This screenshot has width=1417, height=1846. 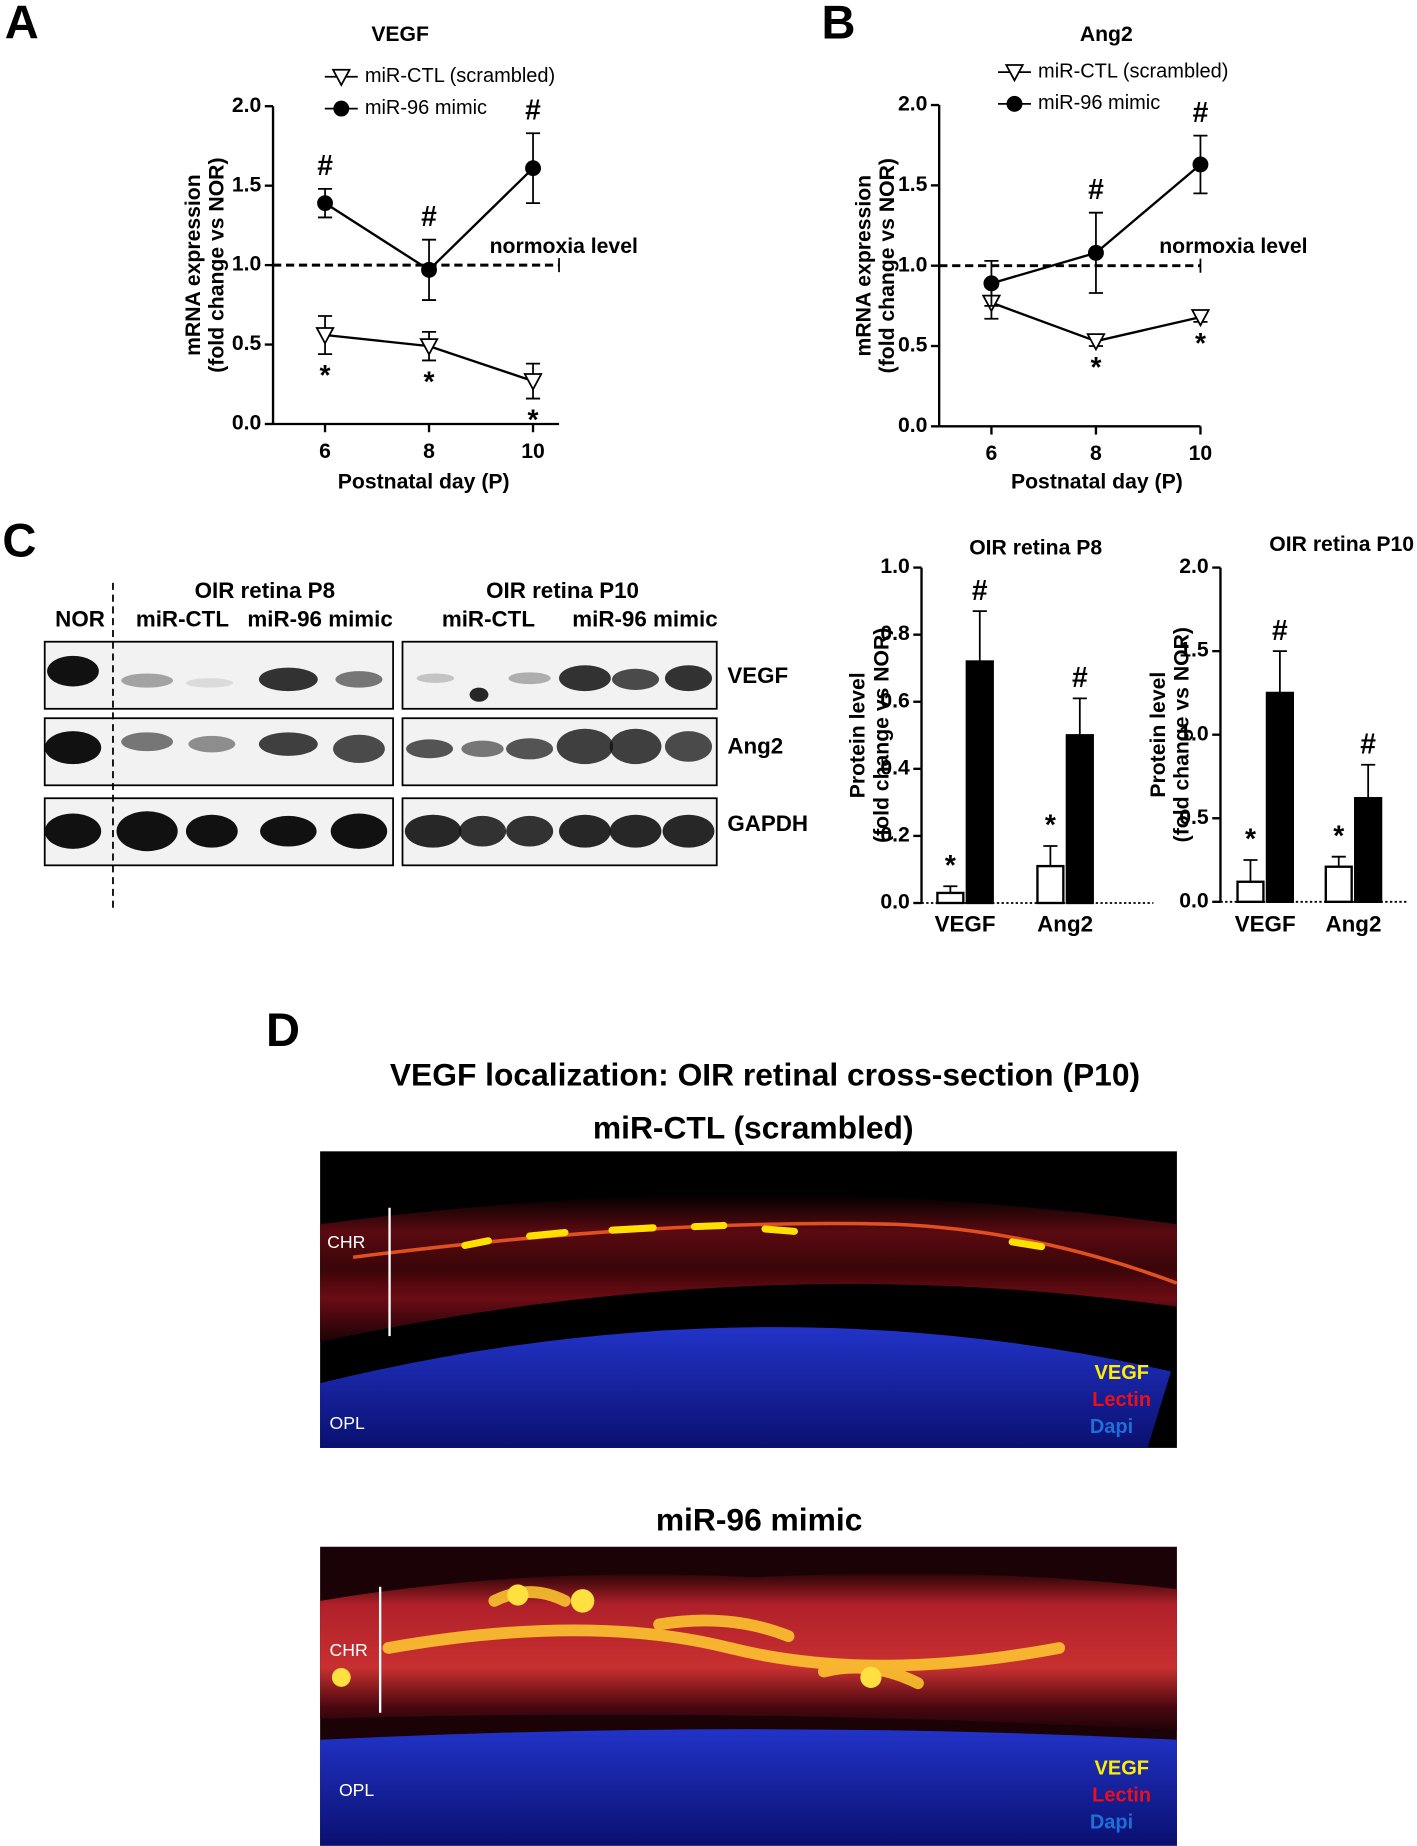 I want to click on group-title: OIR retina P8, so click(x=265, y=590).